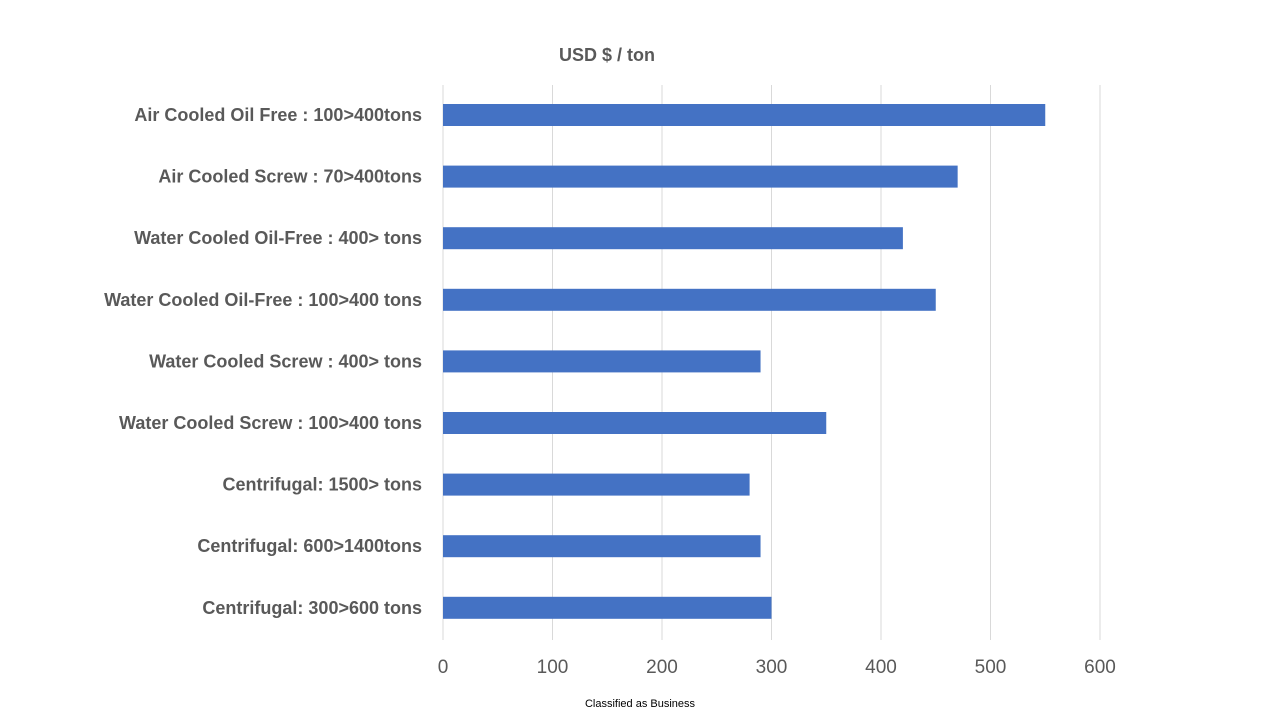  What do you see at coordinates (607, 55) in the screenshot?
I see `chart-title: USD $ / ton` at bounding box center [607, 55].